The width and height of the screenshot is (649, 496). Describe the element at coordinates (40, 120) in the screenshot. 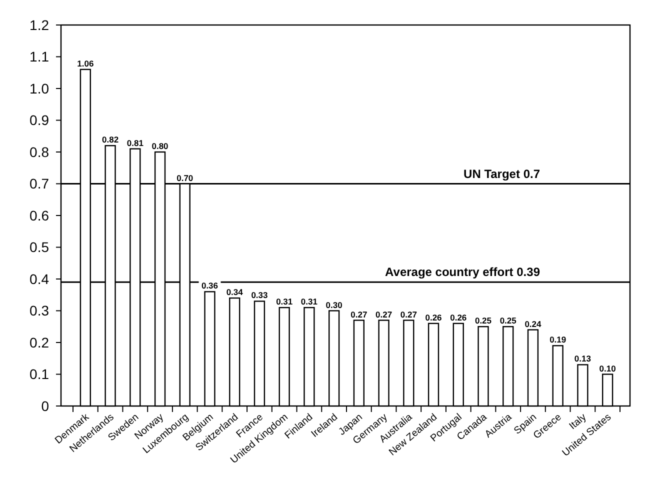

I see `y-tick-label: 0.9` at that location.